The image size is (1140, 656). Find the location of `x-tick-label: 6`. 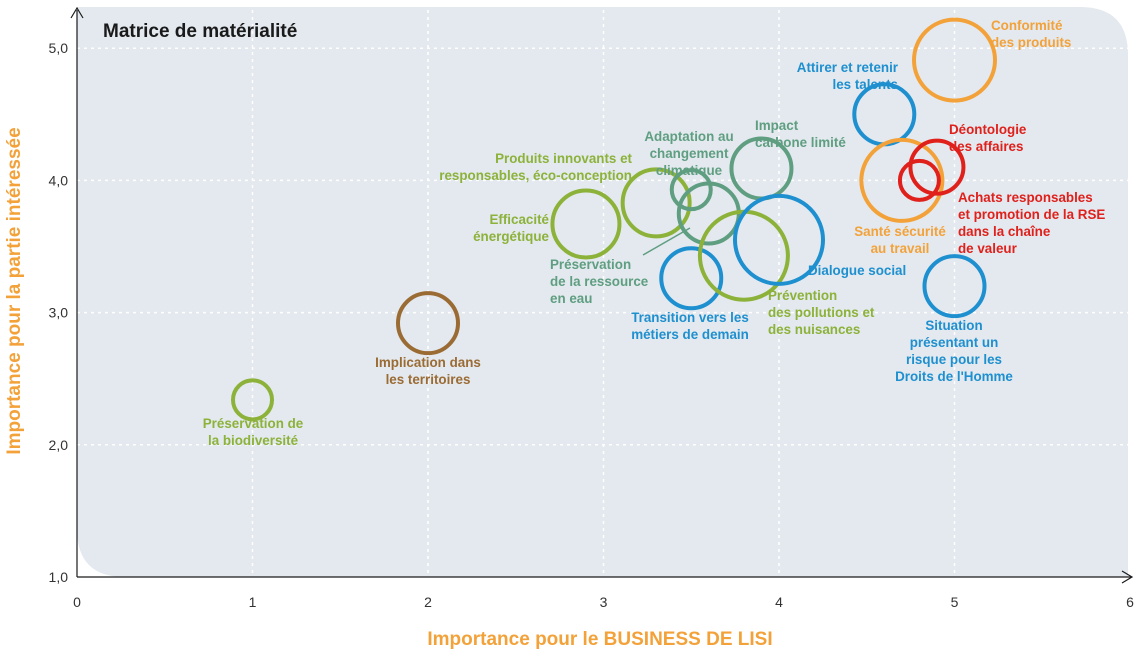

x-tick-label: 6 is located at coordinates (1130, 602).